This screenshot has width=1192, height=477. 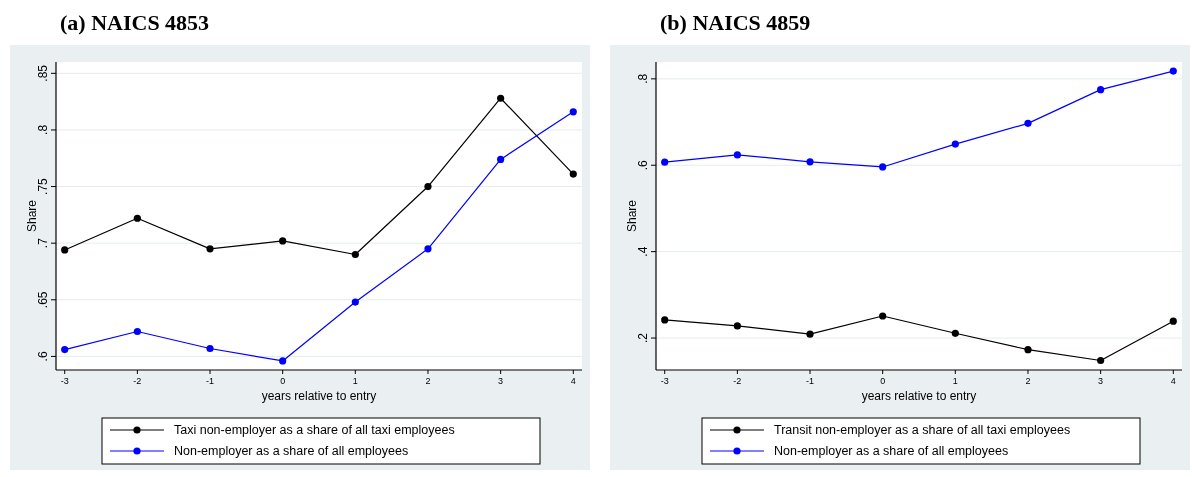 What do you see at coordinates (43, 186) in the screenshot?
I see `y-tick-label: .75` at bounding box center [43, 186].